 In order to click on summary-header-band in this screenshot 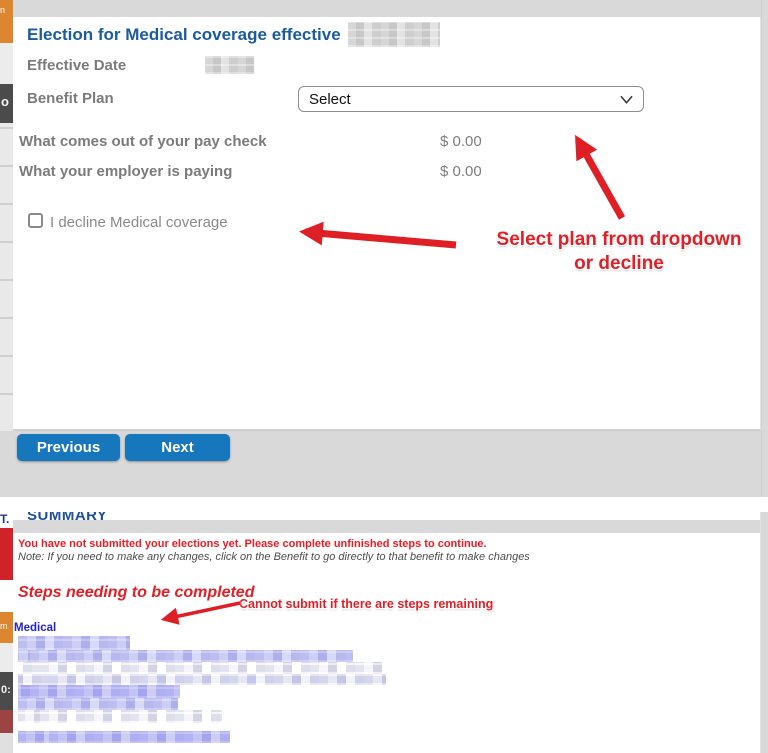, I will do `click(386, 526)`.